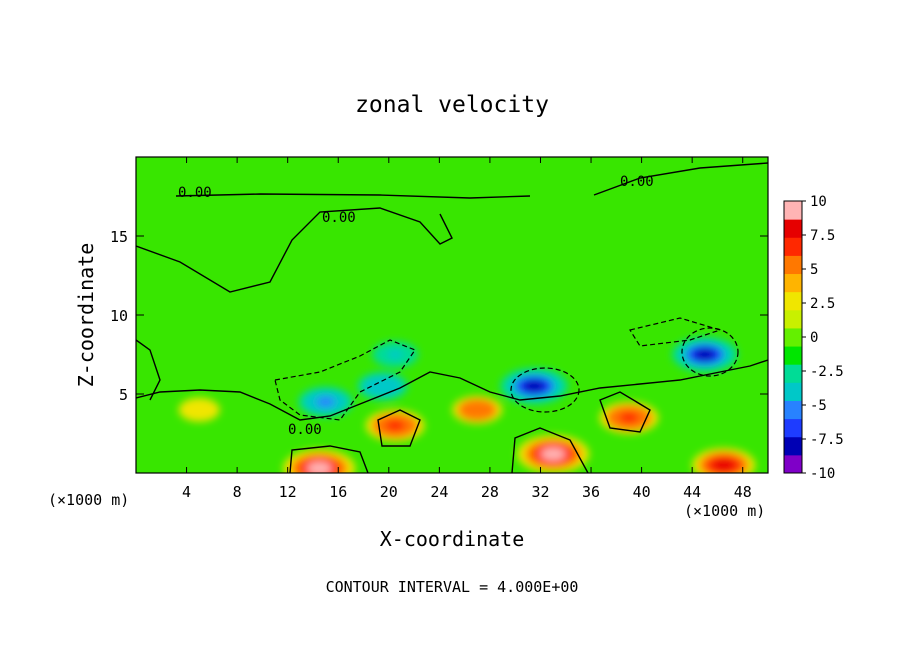 The height and width of the screenshot is (654, 904). Describe the element at coordinates (827, 372) in the screenshot. I see `colorbar-tick-label: -2.5` at that location.